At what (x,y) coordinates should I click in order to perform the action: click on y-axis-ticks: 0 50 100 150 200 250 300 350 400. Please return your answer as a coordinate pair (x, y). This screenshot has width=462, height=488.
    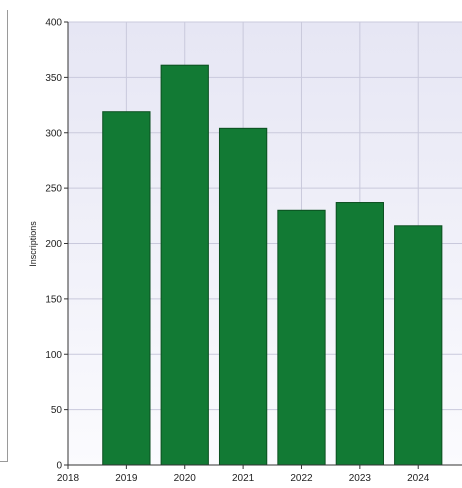
    Looking at the image, I should click on (56, 245).